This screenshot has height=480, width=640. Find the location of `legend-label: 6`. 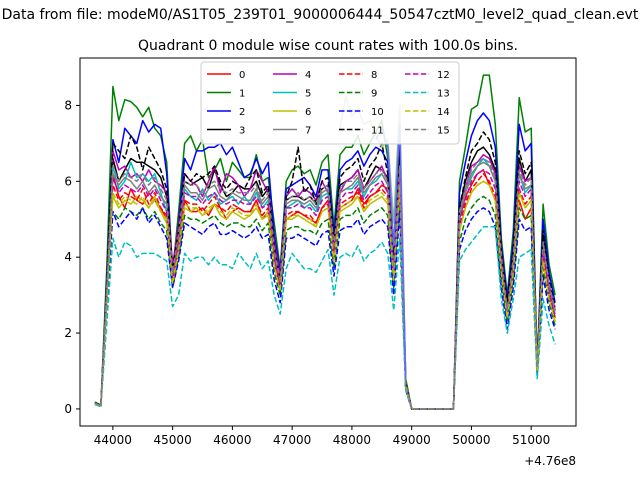

legend-label: 6 is located at coordinates (308, 112).